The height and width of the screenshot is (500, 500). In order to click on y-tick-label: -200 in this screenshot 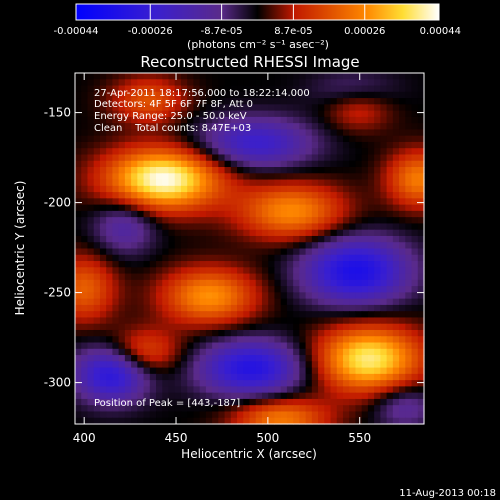, I will do `click(57, 203)`.